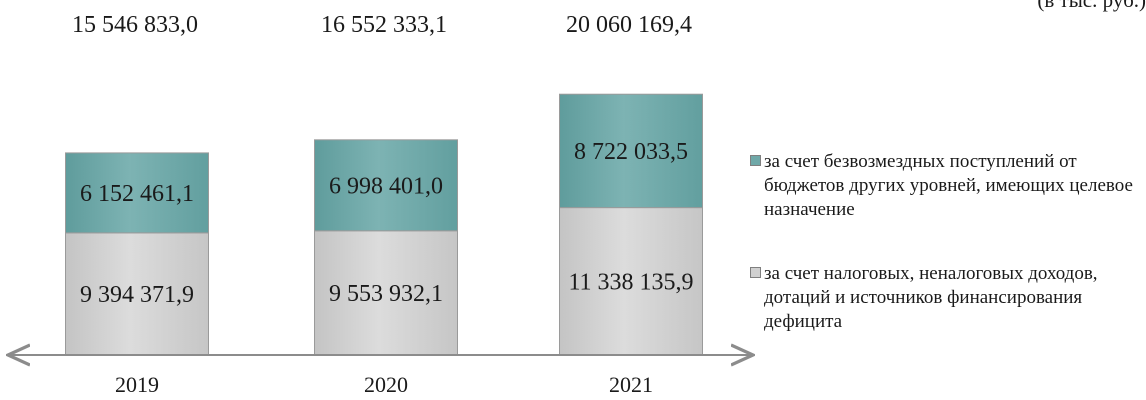  What do you see at coordinates (135, 25) in the screenshot?
I see `total-label-2019: 15 546 833,0` at bounding box center [135, 25].